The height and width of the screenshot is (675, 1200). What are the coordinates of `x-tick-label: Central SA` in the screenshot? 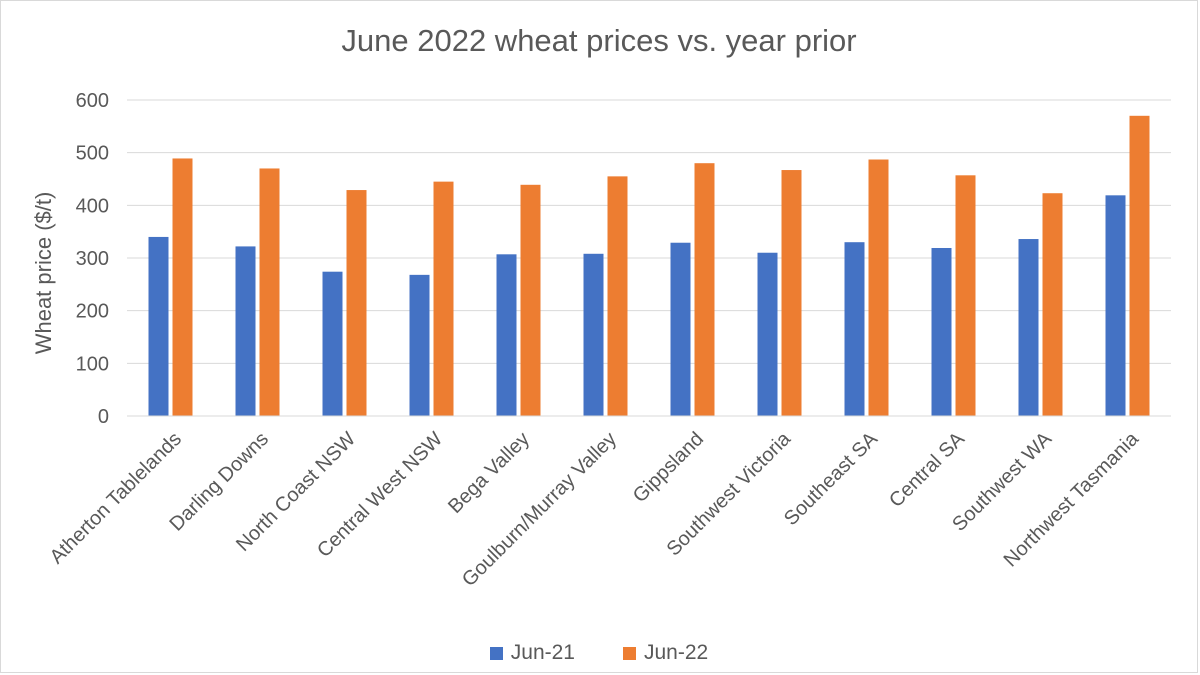 It's located at (927, 470).